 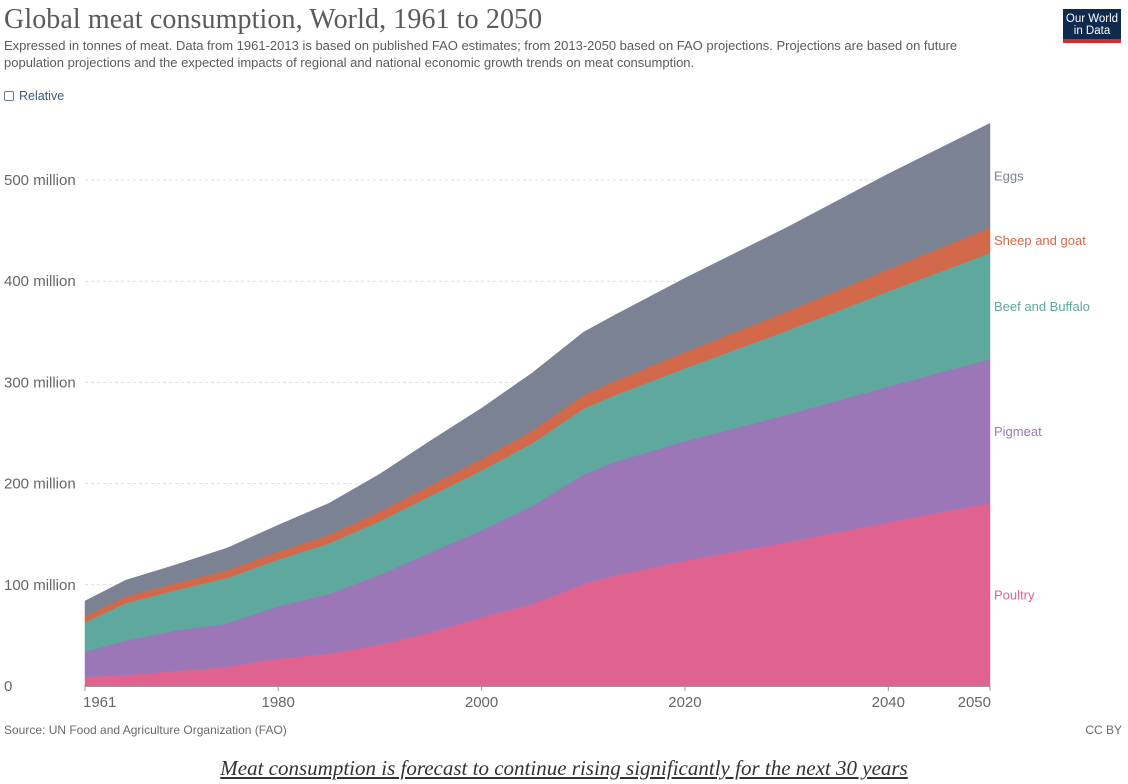 What do you see at coordinates (888, 702) in the screenshot?
I see `x-tick-label: 2040` at bounding box center [888, 702].